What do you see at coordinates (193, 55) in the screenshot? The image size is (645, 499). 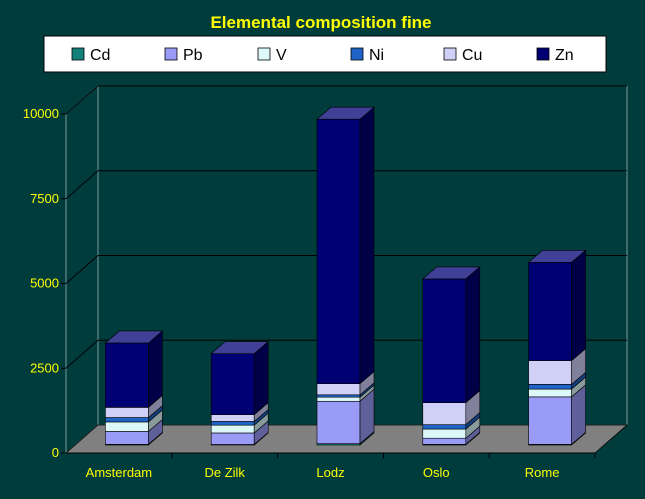 I see `legend-label: Pb` at bounding box center [193, 55].